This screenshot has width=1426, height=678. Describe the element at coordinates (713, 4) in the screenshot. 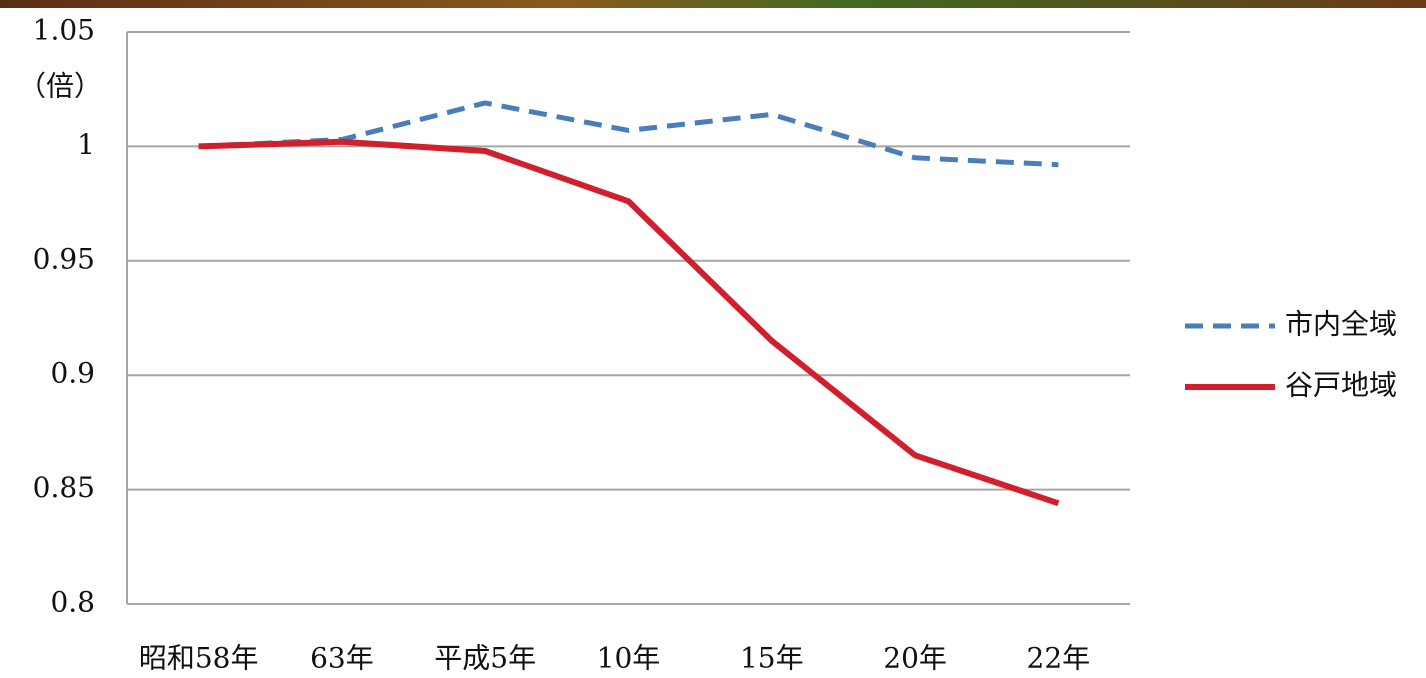

I see `top-band` at that location.